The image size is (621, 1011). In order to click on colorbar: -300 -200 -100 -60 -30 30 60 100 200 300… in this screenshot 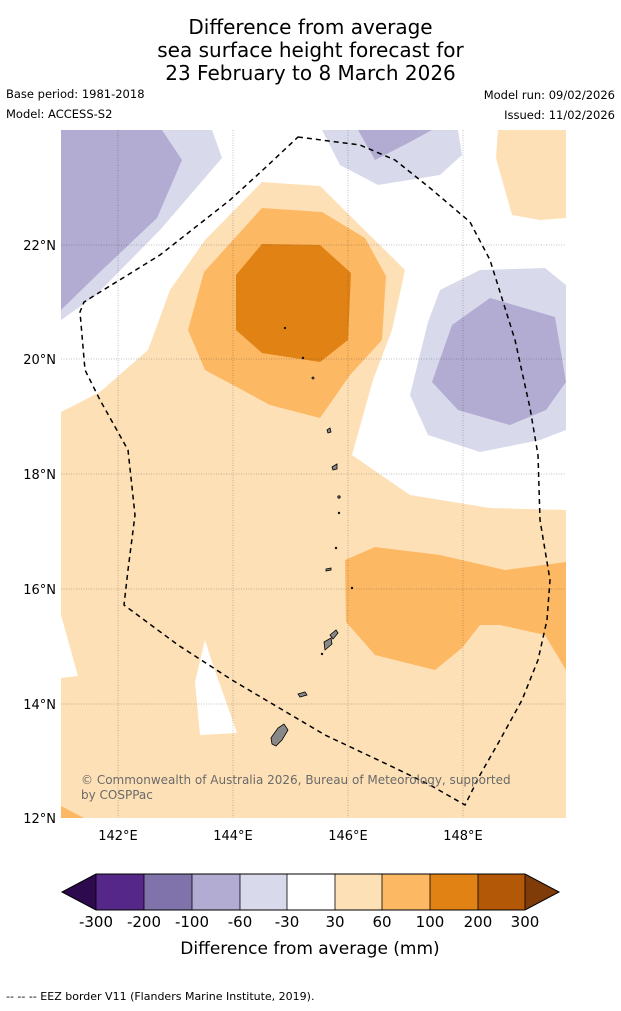, I will do `click(310, 916)`.